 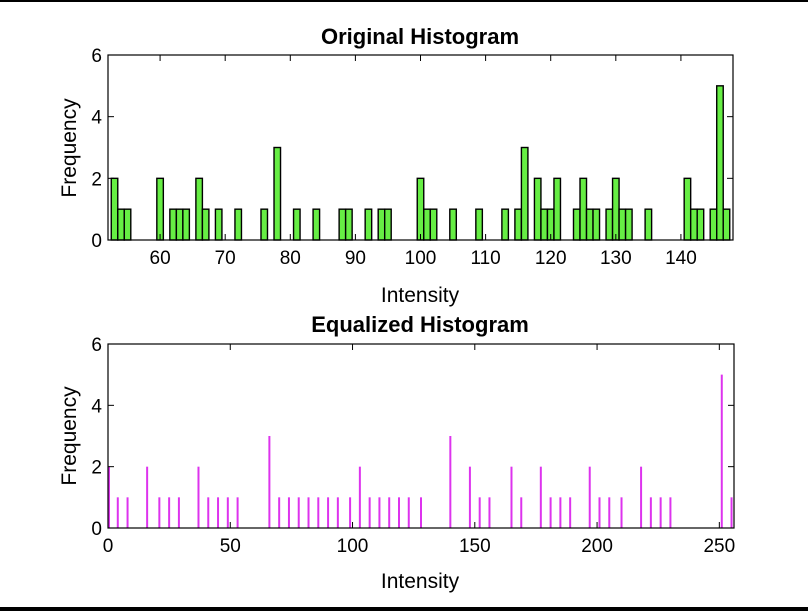 What do you see at coordinates (420, 36) in the screenshot?
I see `original-histogram-title: Original Histogram` at bounding box center [420, 36].